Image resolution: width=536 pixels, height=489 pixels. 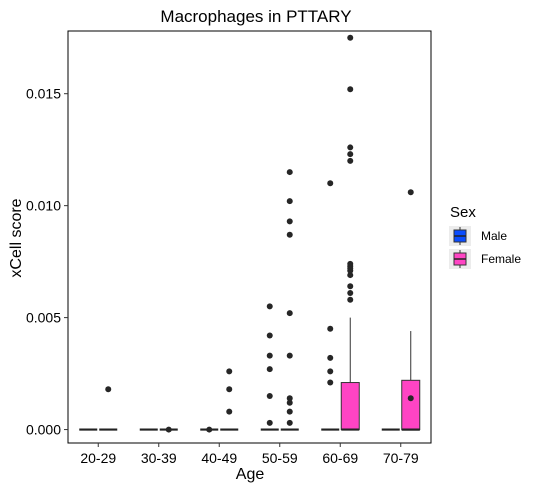 What do you see at coordinates (98, 458) in the screenshot?
I see `x-tick-label: 20-29` at bounding box center [98, 458].